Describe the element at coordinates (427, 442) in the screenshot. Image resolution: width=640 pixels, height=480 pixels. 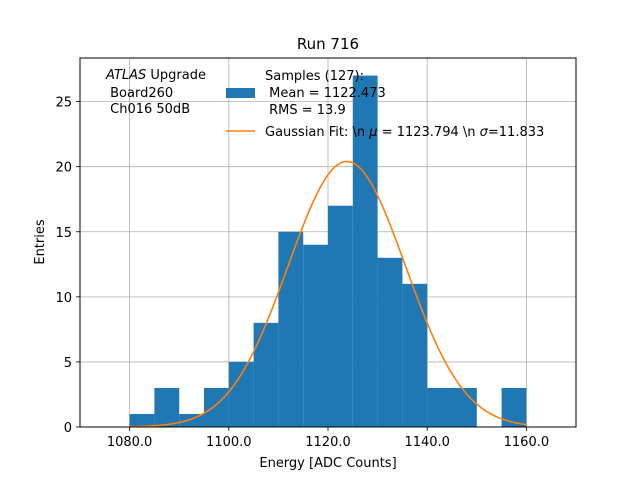
I see `x-tick-label-3: 1140.0` at that location.